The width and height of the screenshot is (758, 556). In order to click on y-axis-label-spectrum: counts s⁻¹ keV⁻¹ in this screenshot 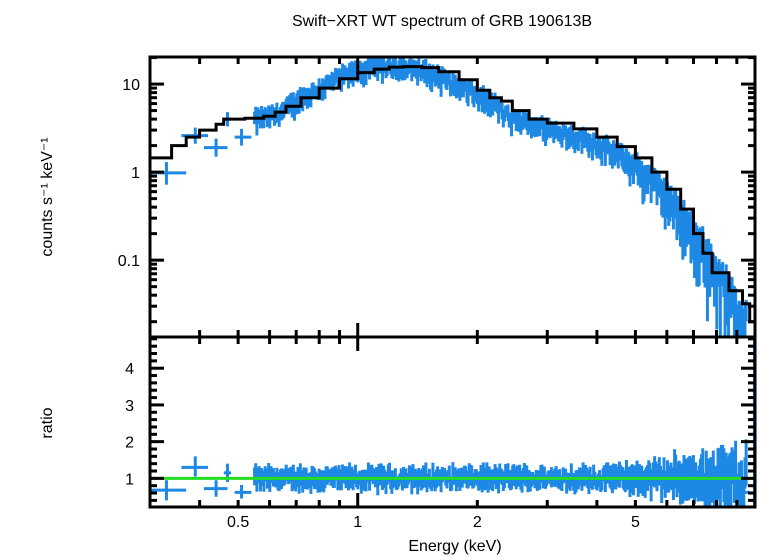, I will do `click(47, 196)`.